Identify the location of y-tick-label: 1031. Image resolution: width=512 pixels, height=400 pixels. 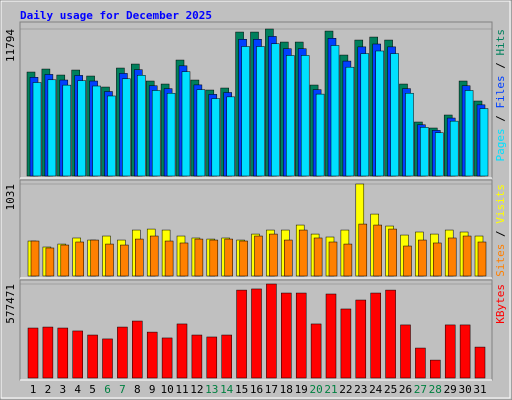
(10, 197).